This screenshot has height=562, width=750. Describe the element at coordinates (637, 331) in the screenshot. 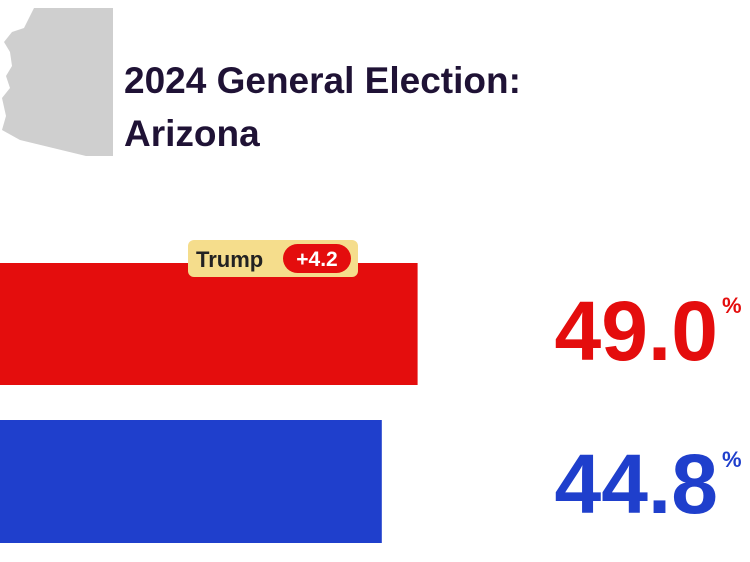

I see `value-label-trump: 49.0` at that location.